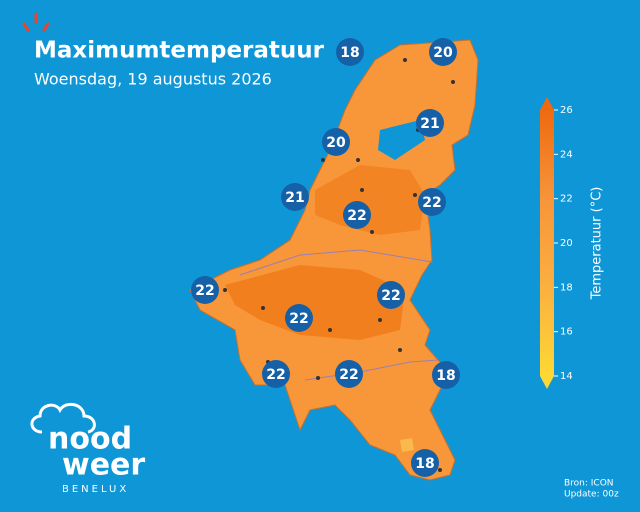 Image resolution: width=640 pixels, height=512 pixels. I want to click on source: Bron: ICON, so click(589, 484).